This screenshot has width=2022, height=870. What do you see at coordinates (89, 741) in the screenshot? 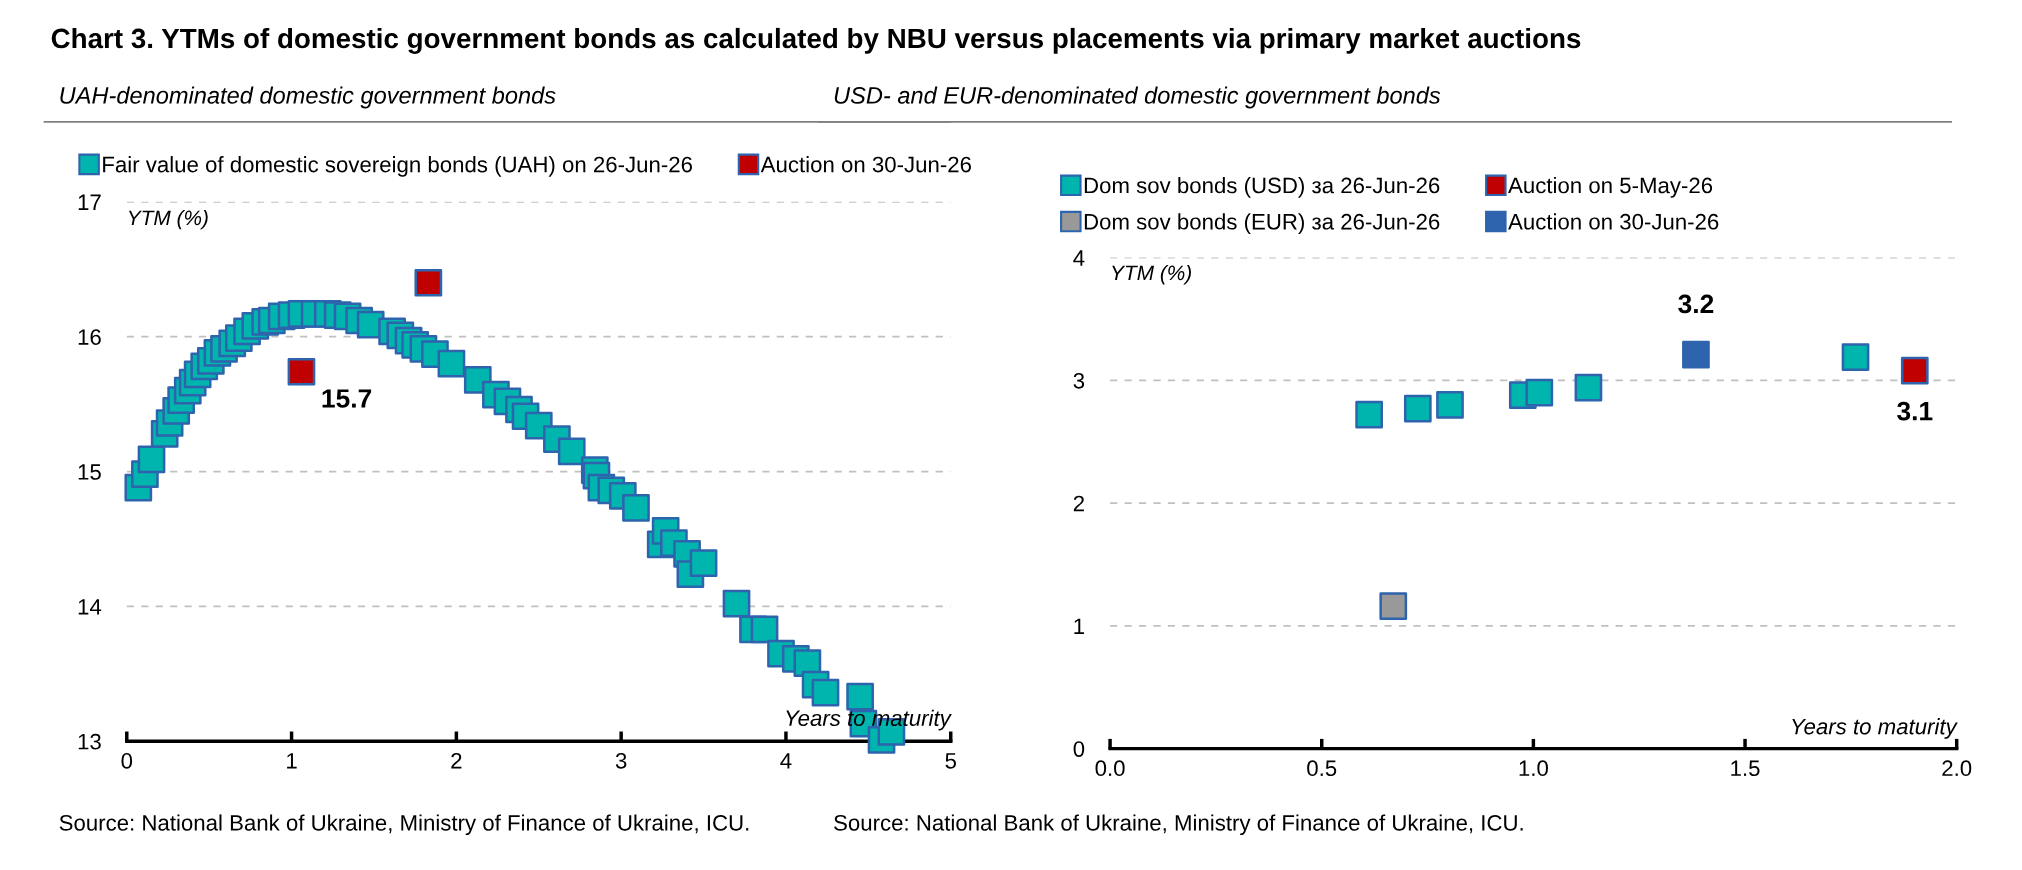
I see `y-tick-label: 13` at bounding box center [89, 741].